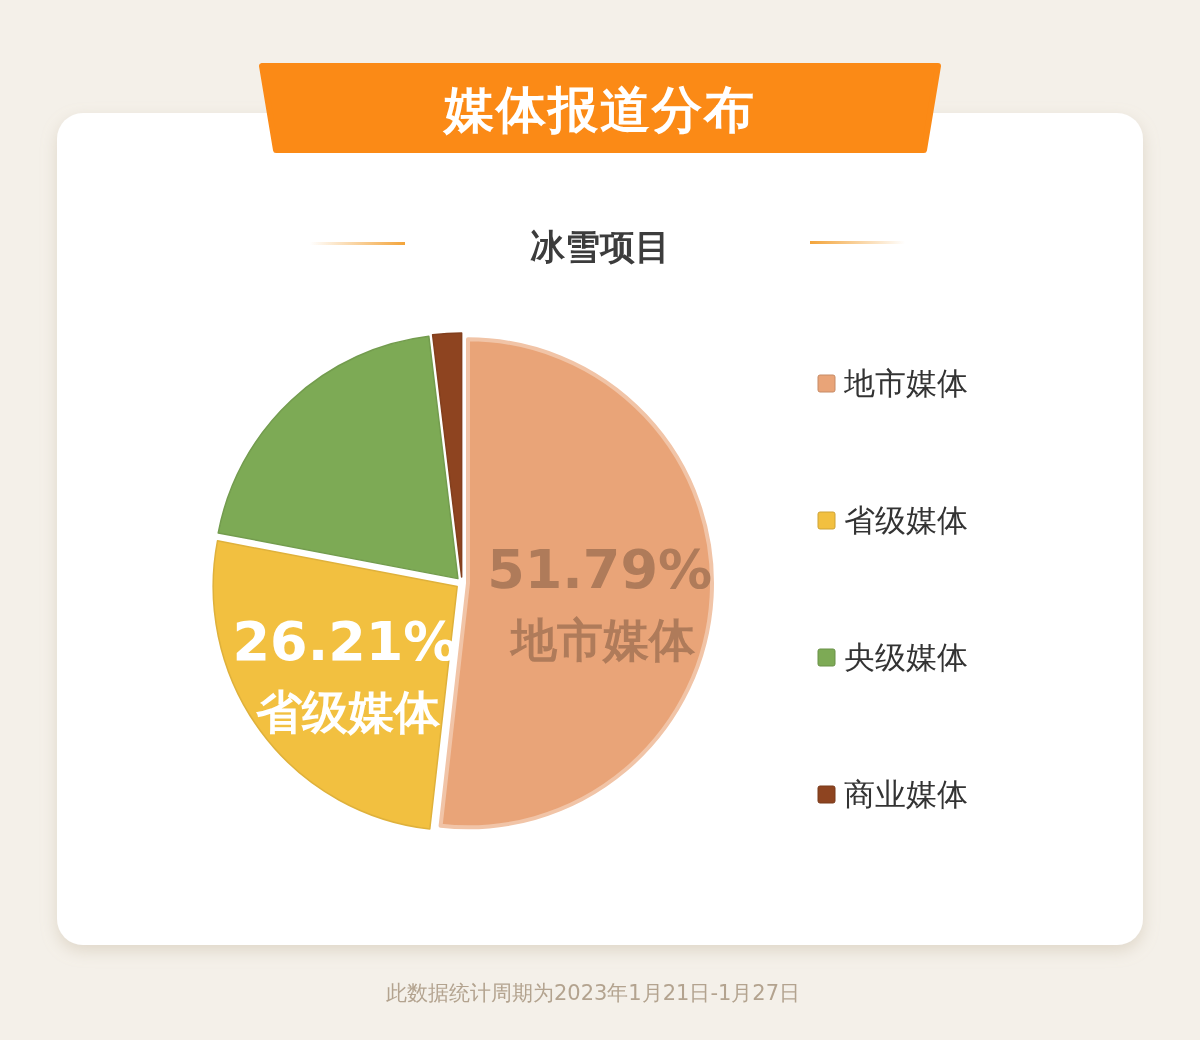 The width and height of the screenshot is (1200, 1040). What do you see at coordinates (600, 247) in the screenshot?
I see `chart-subtitle: 冰雪项目` at bounding box center [600, 247].